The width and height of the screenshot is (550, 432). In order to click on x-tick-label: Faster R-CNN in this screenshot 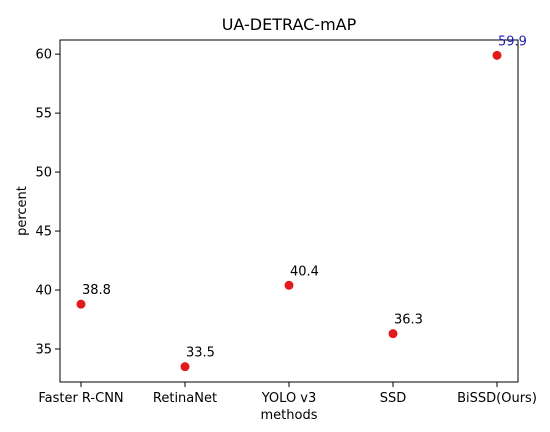, I will do `click(80, 398)`.